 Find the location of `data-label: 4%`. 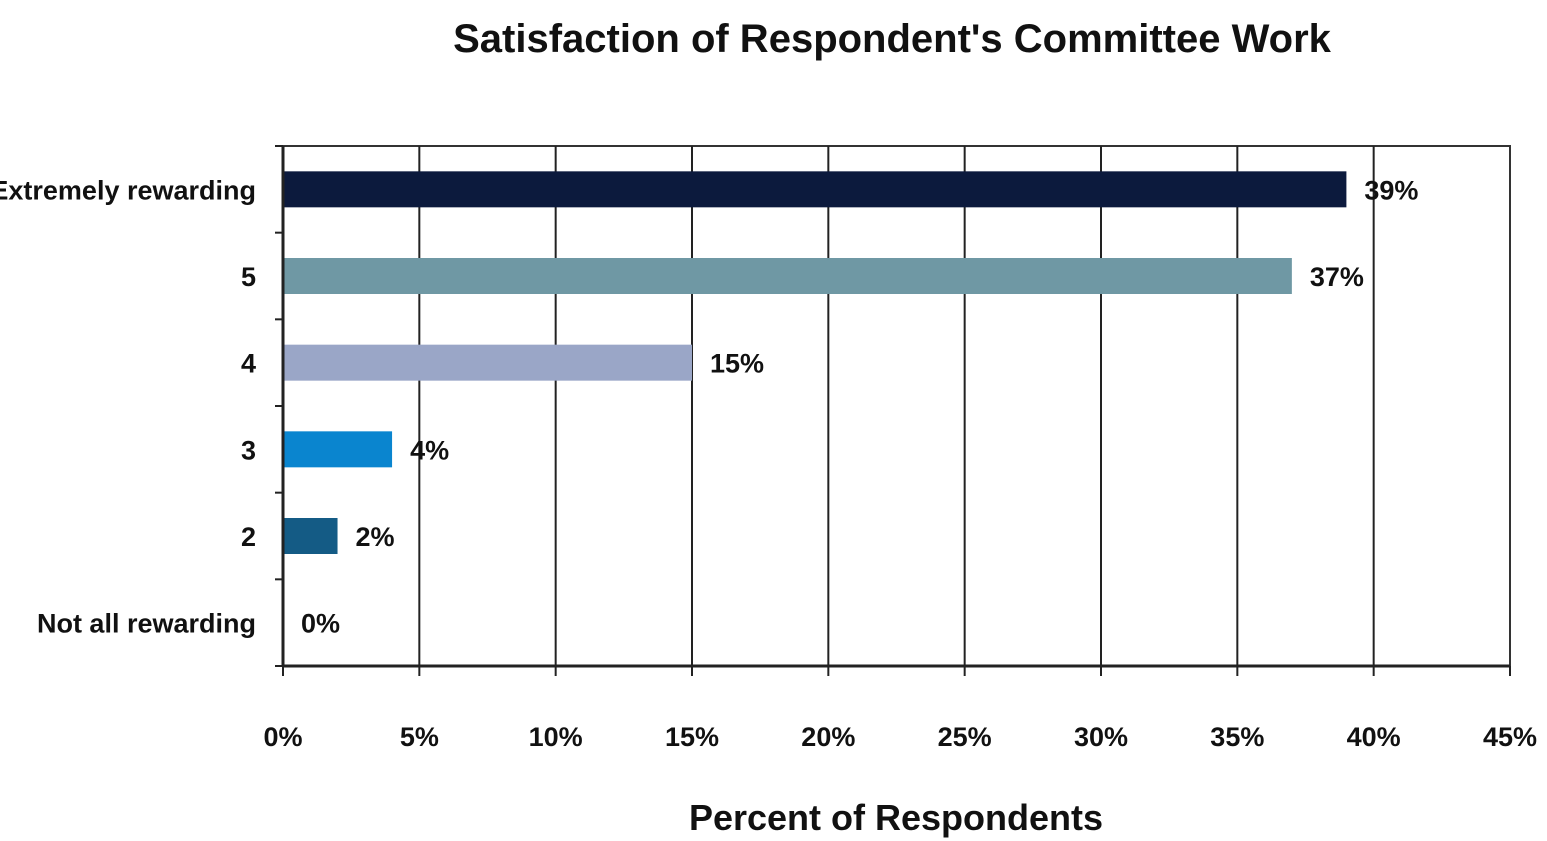

data-label: 4% is located at coordinates (429, 450).